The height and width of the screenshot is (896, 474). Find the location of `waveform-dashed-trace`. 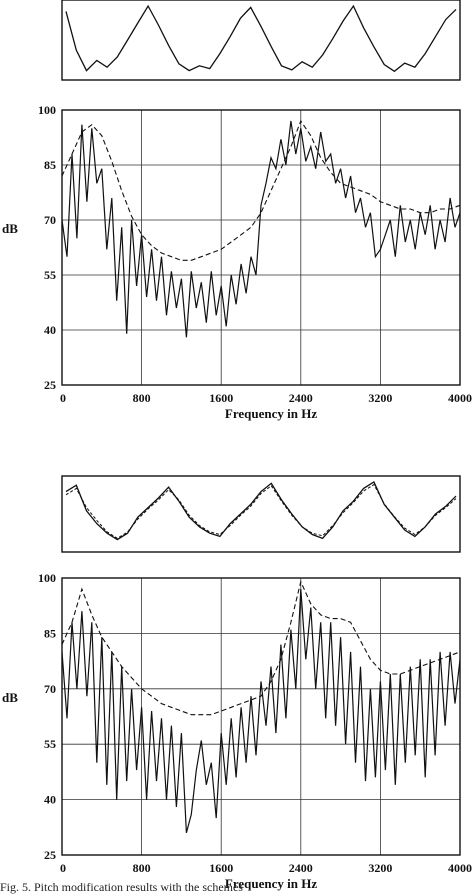

waveform-dashed-trace is located at coordinates (261, 511).